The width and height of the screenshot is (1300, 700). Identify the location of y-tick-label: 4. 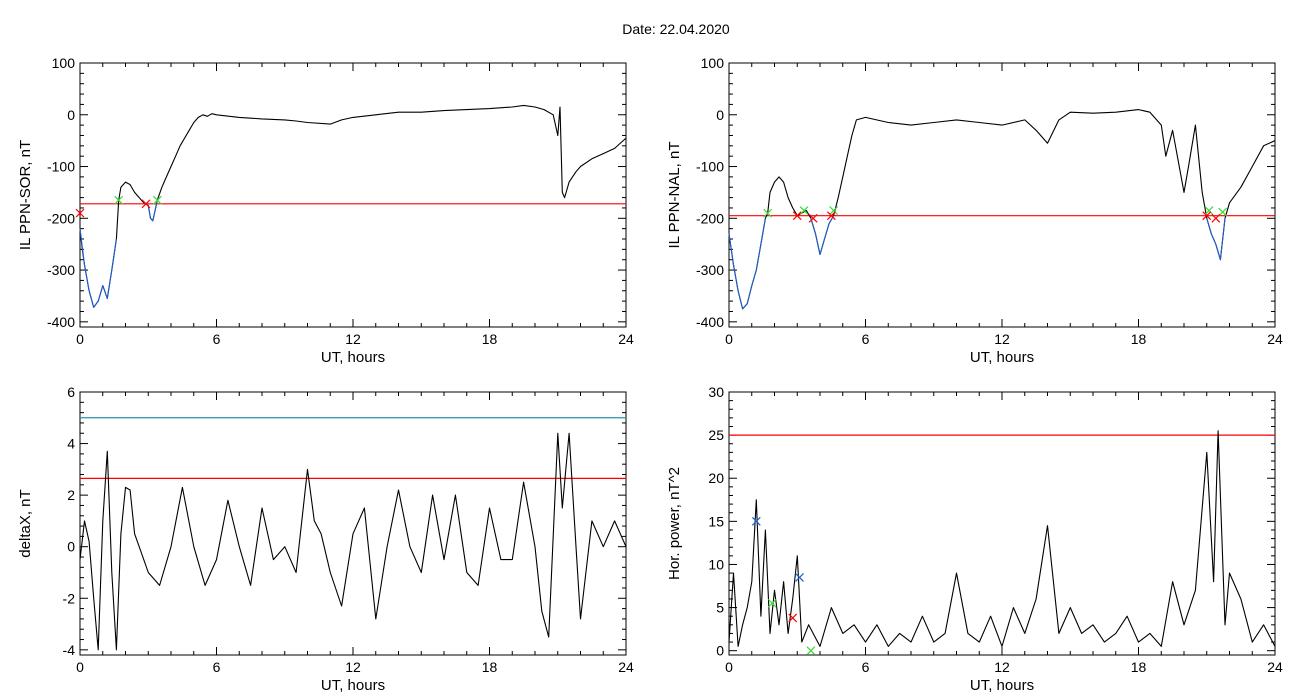
(71, 444).